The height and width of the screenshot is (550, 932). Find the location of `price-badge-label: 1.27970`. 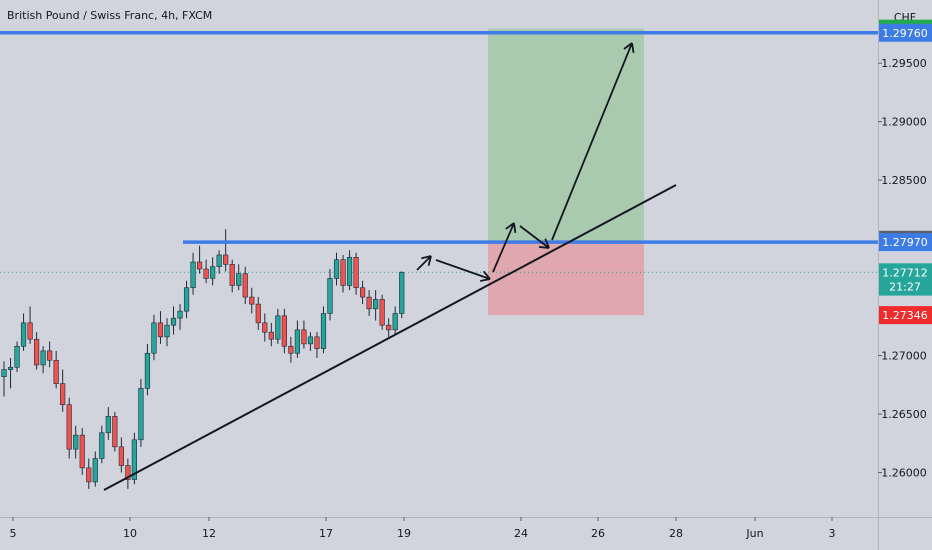

price-badge-label: 1.27970 is located at coordinates (905, 242).